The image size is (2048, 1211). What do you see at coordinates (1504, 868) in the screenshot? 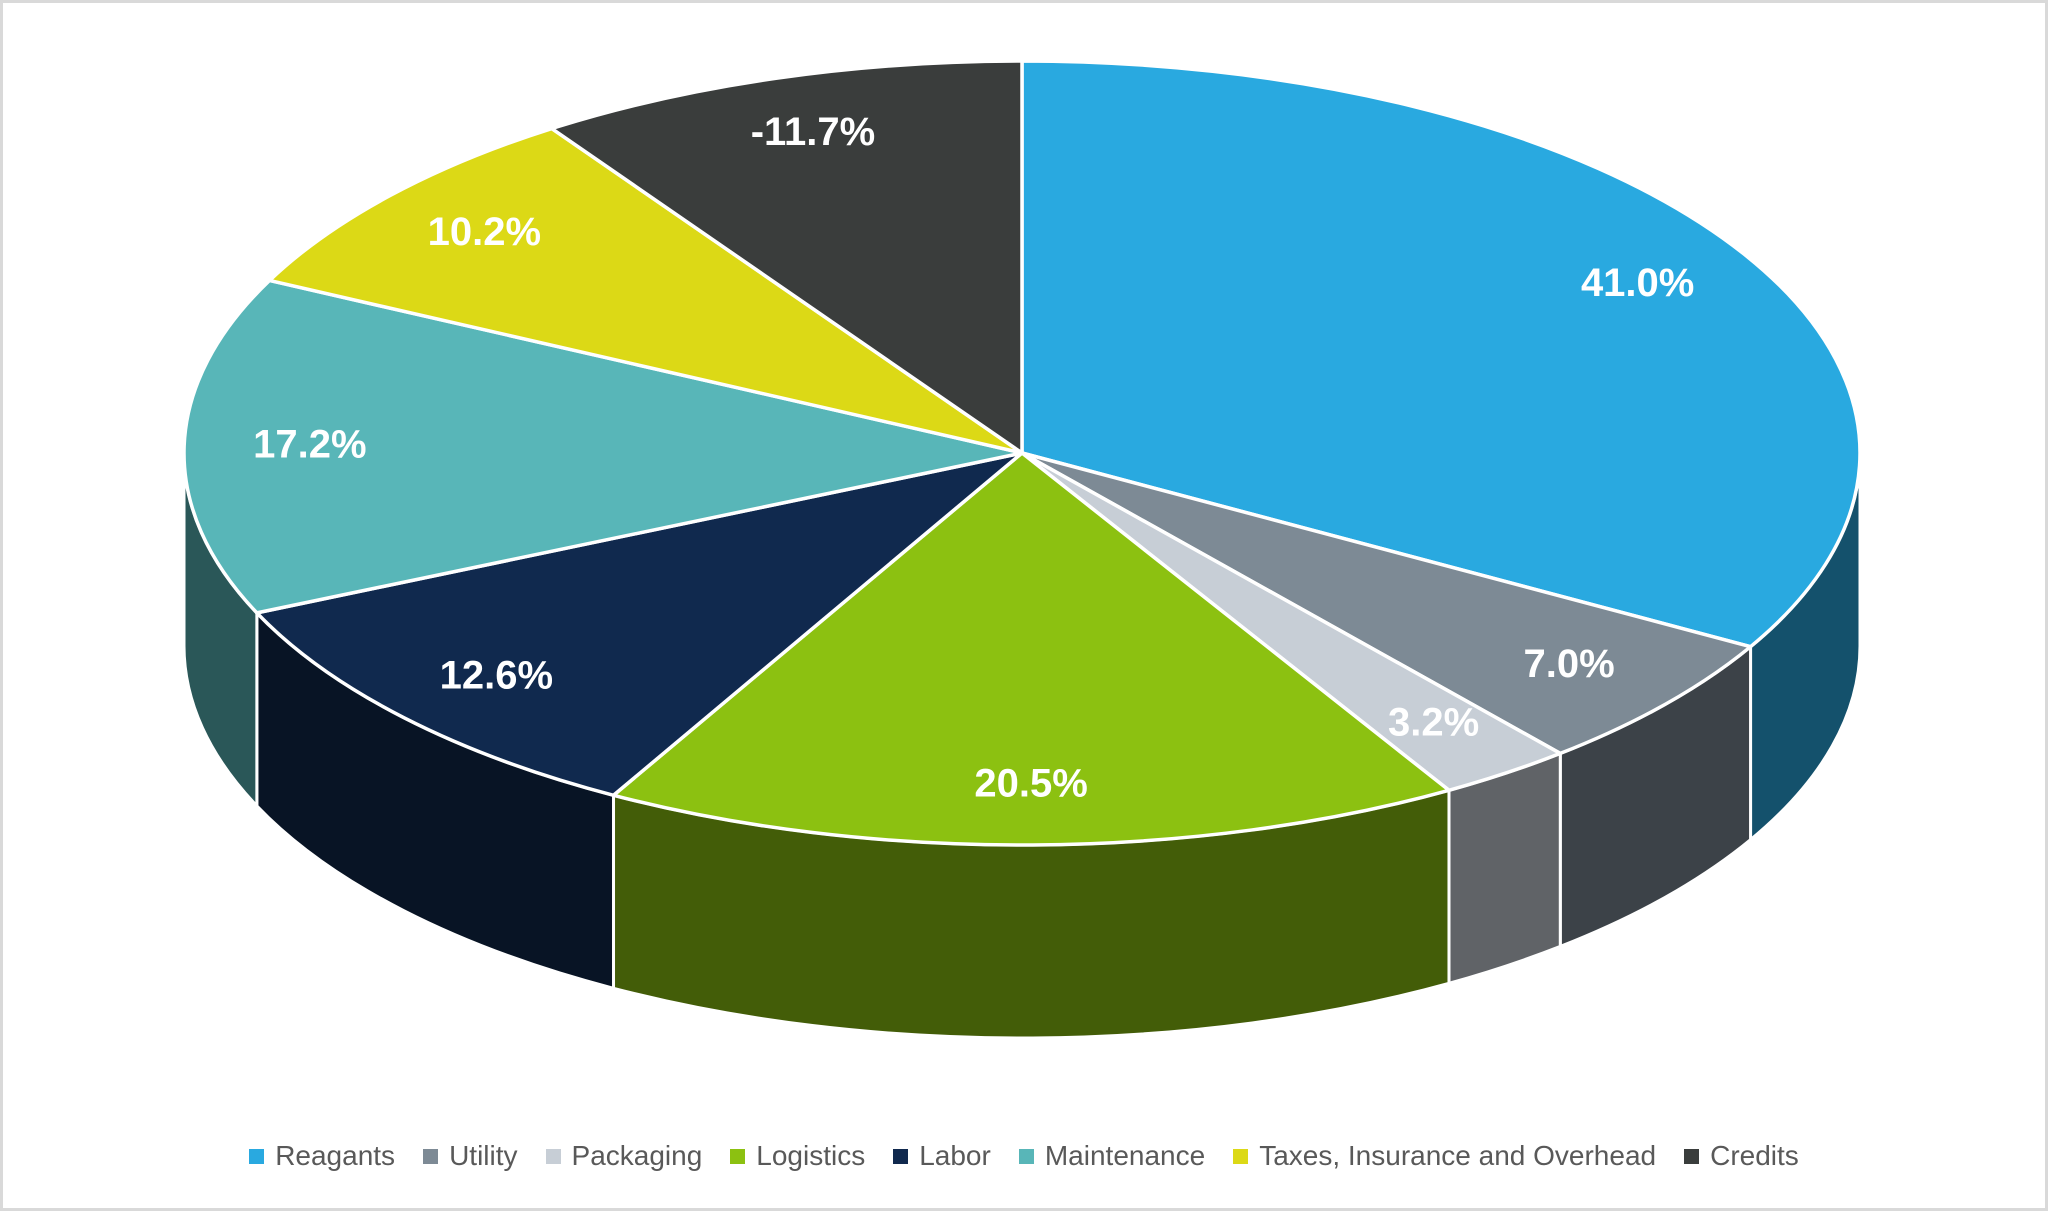
I see `pie-slice-wall-packaging` at bounding box center [1504, 868].